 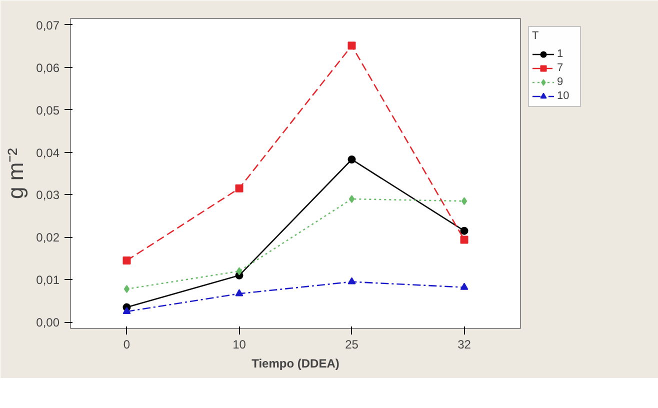 What do you see at coordinates (563, 96) in the screenshot?
I see `legend-label: 10` at bounding box center [563, 96].